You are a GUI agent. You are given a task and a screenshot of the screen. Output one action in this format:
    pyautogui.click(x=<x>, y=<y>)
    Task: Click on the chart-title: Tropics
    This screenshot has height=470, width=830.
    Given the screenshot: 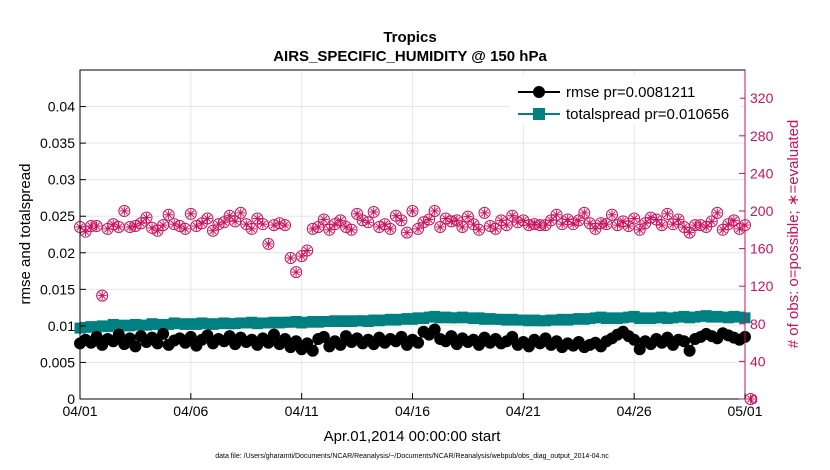 What is the action you would take?
    pyautogui.click(x=409, y=37)
    